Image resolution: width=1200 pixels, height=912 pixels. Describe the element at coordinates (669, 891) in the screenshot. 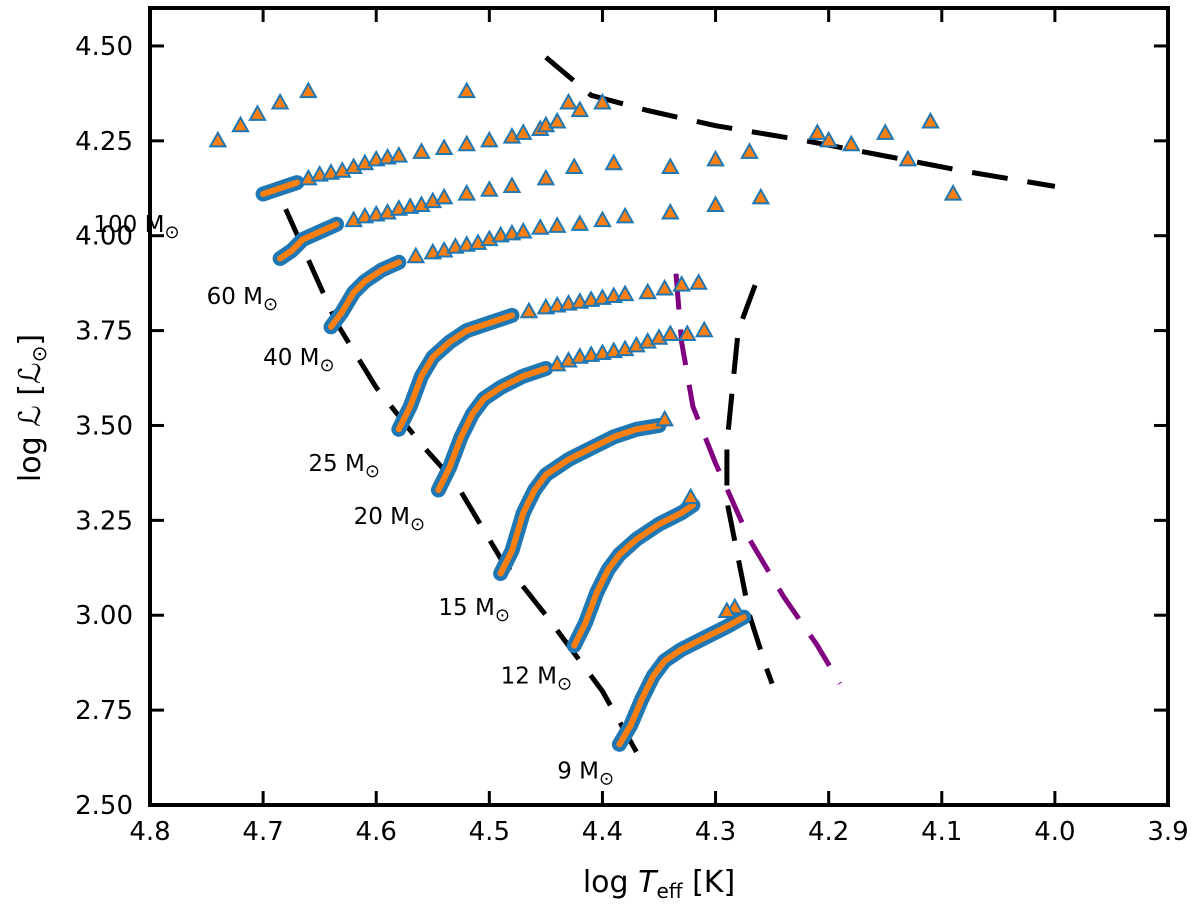

I see `x-axis-label-sub: eff` at that location.